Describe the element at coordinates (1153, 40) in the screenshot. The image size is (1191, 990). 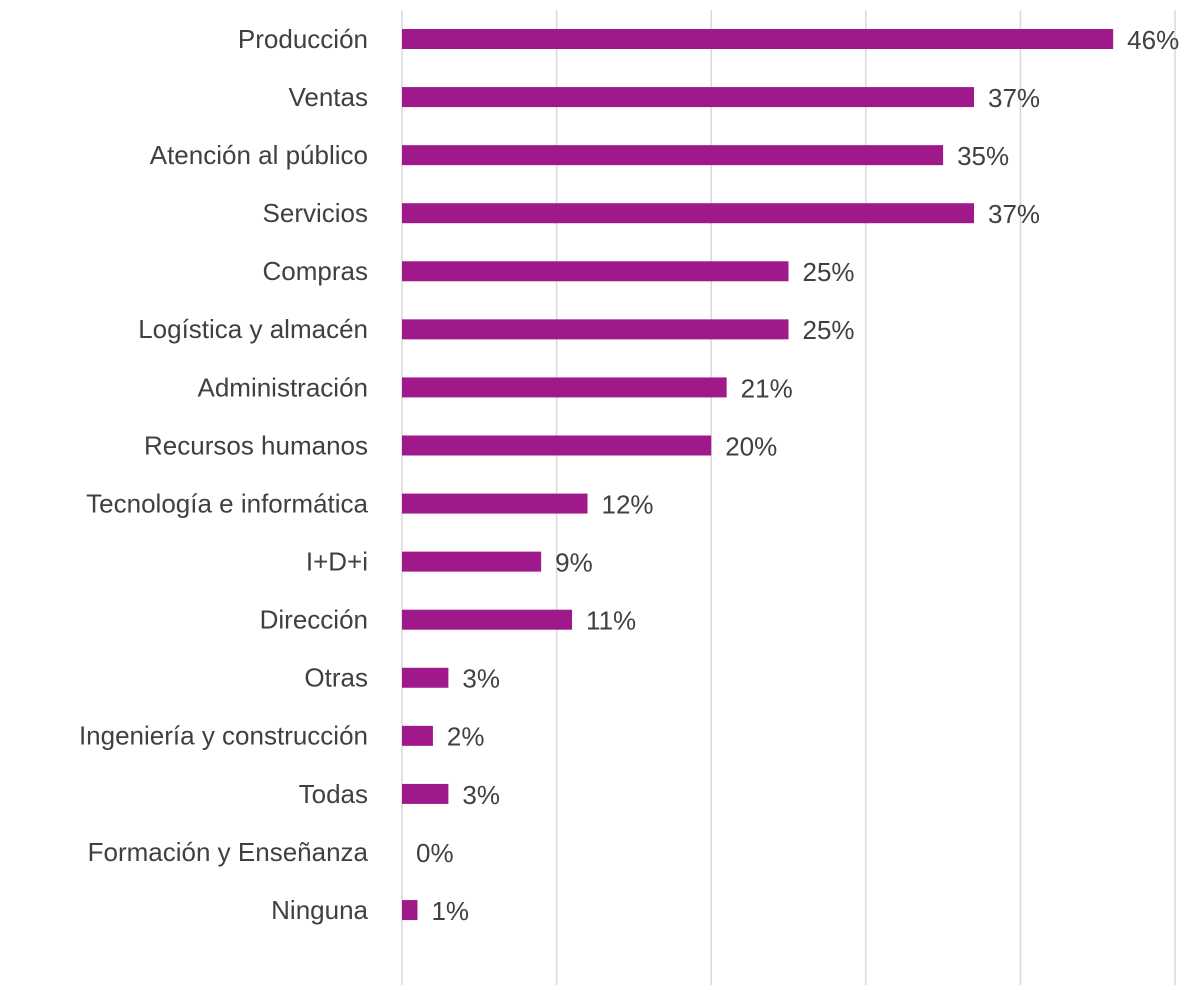
I see `data-label: 46%` at that location.